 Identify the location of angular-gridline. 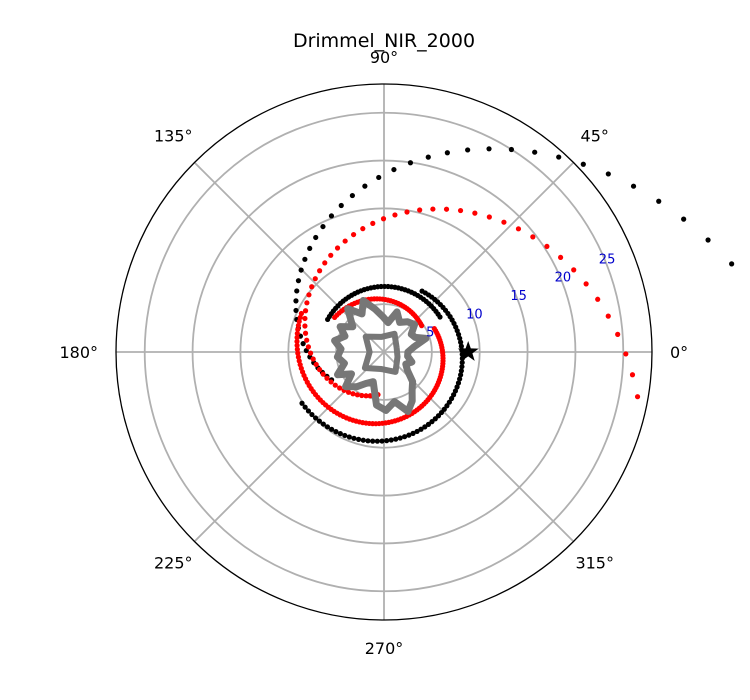
(289, 447).